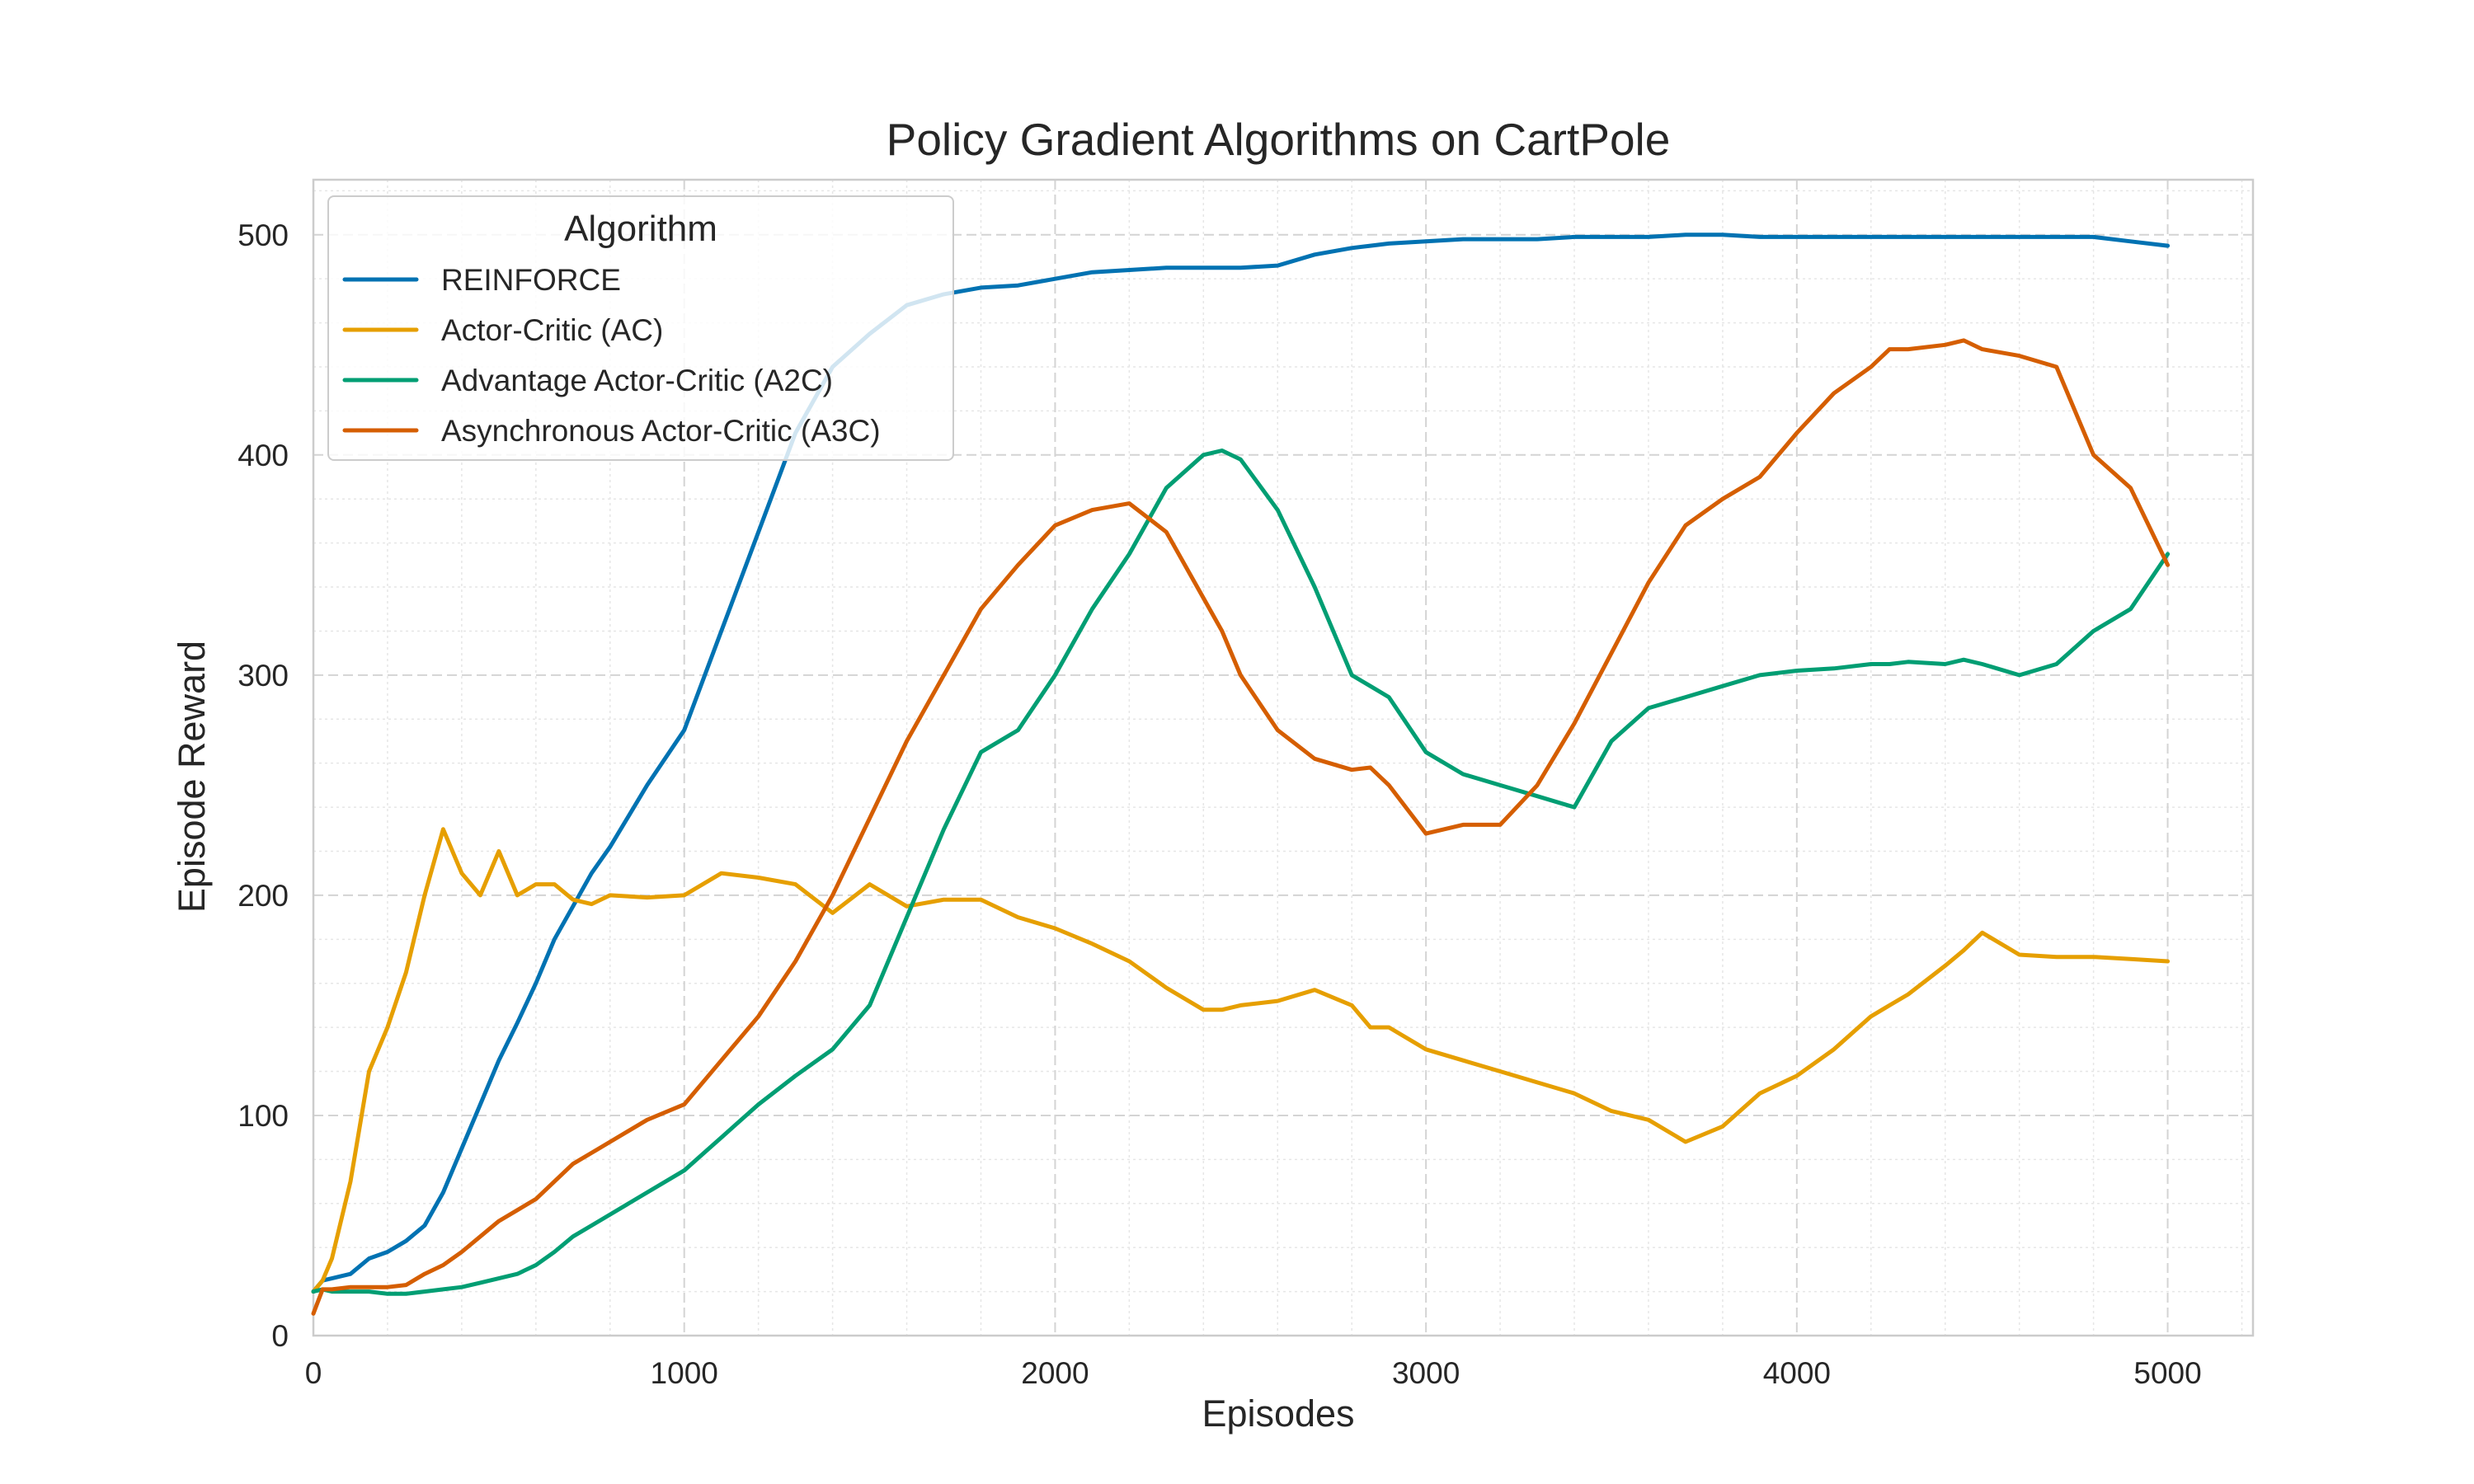 This screenshot has width=2474, height=1484. I want to click on legend-title: Algorithm, so click(640, 229).